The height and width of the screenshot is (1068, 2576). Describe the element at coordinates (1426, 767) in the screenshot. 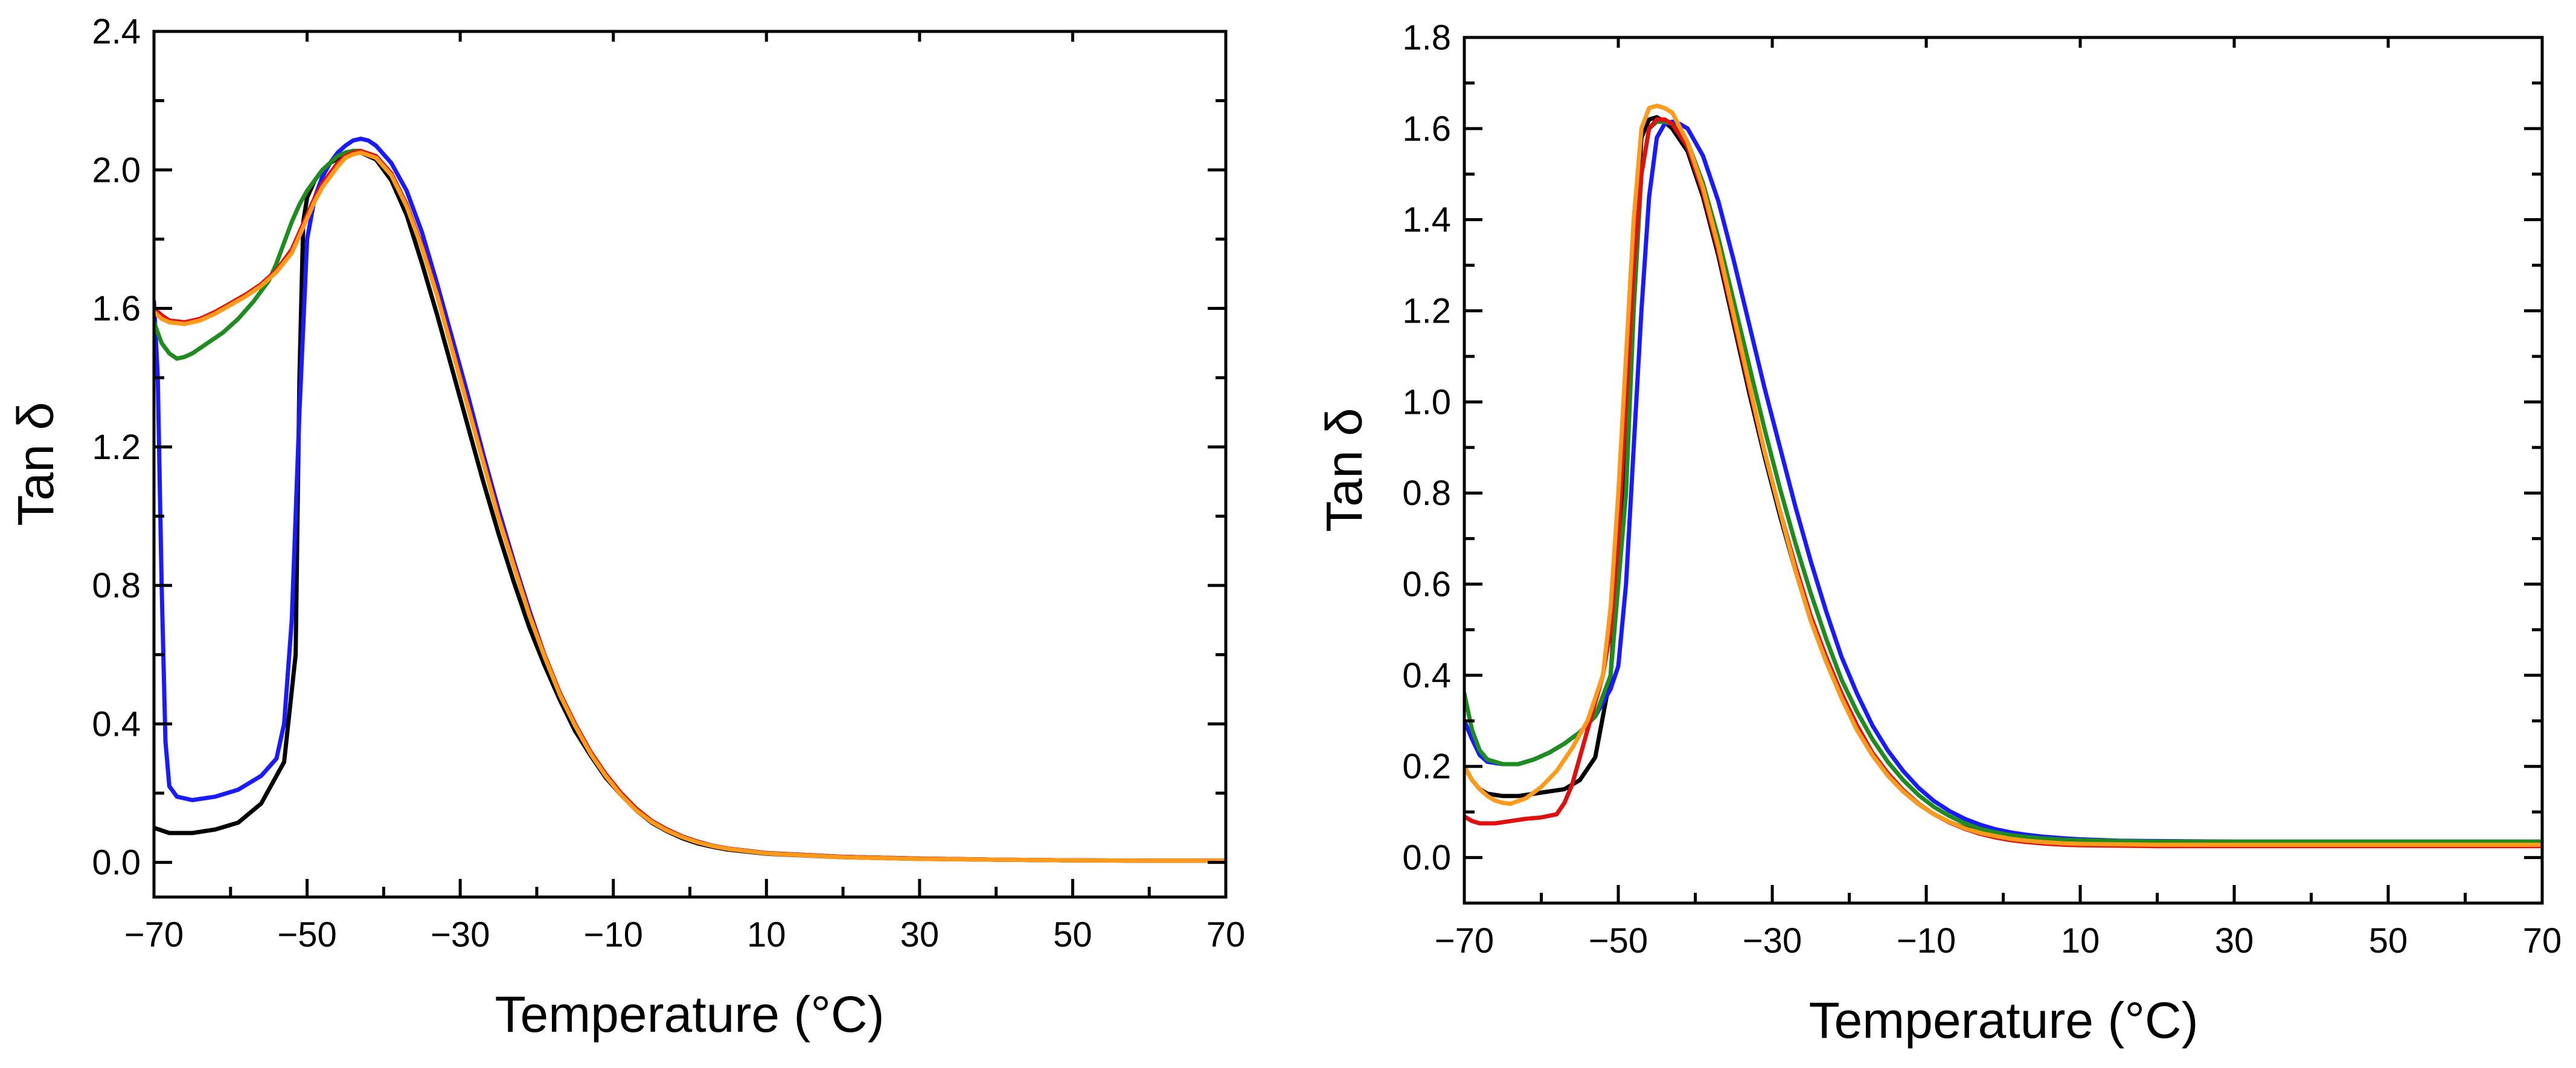

I see `y-tick-label: 0.2` at that location.